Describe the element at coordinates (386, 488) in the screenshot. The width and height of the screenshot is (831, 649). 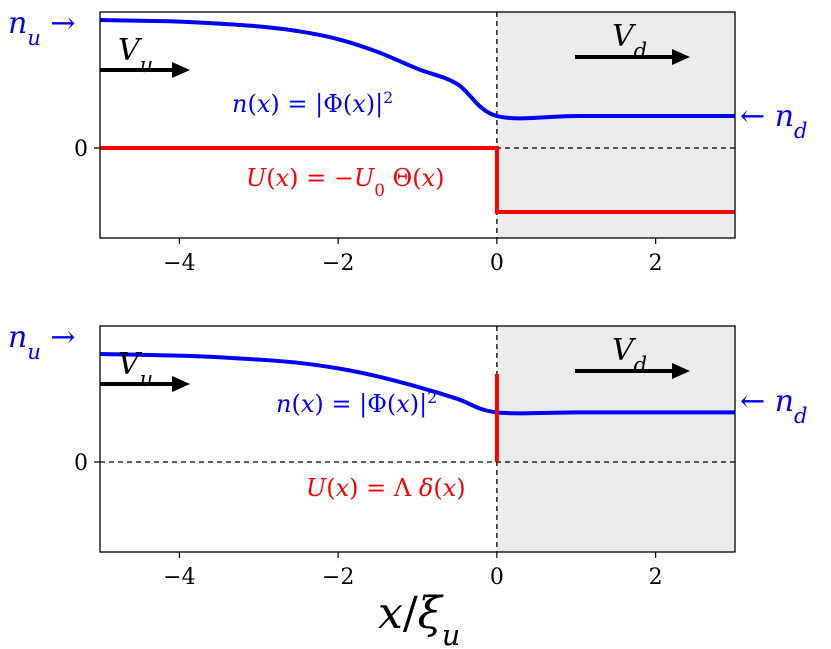
I see `potential-label: U(x) = Λ δ(x)` at that location.